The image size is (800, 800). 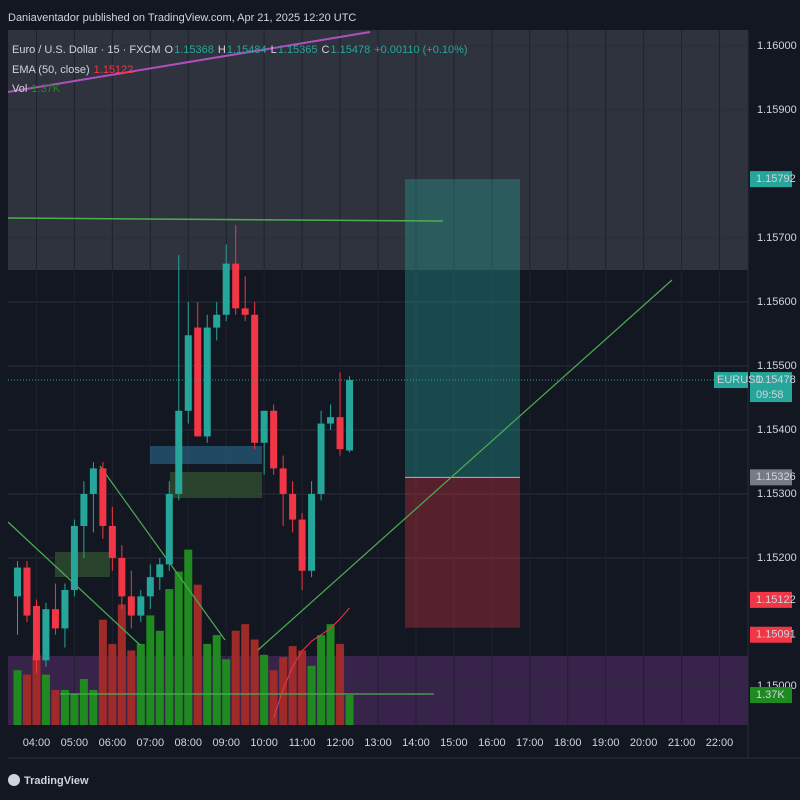 I want to click on ema-value: 1.15122, so click(x=114, y=70).